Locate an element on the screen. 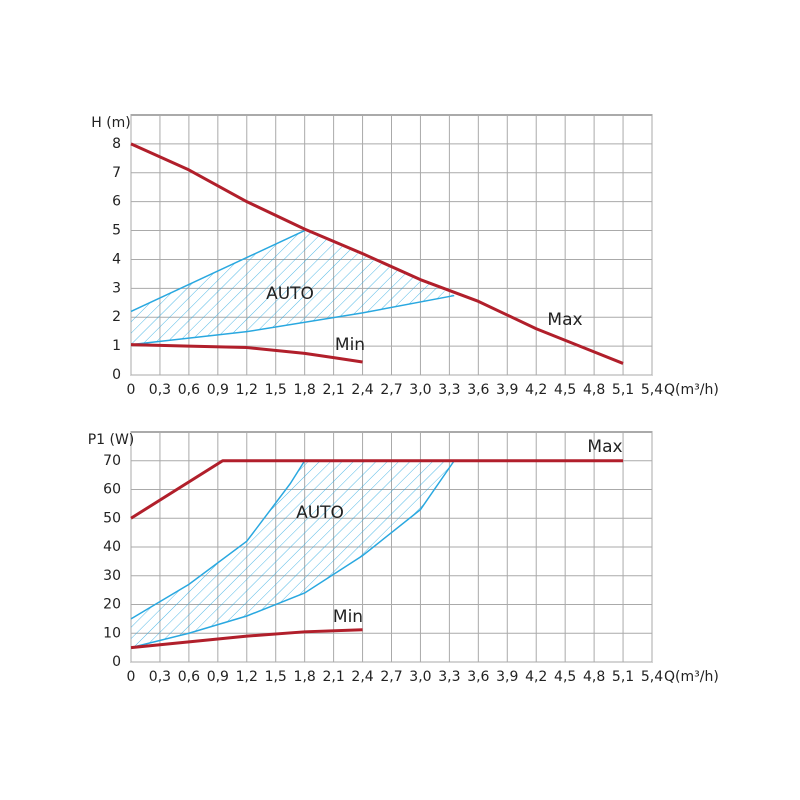 This screenshot has width=800, height=800. y-tick-label: 60 is located at coordinates (112, 490).